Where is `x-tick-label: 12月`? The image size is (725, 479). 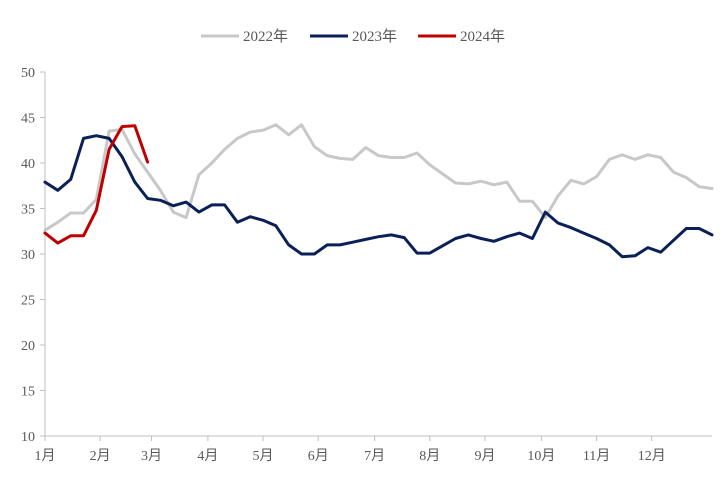 x-tick-label: 12月 is located at coordinates (652, 456).